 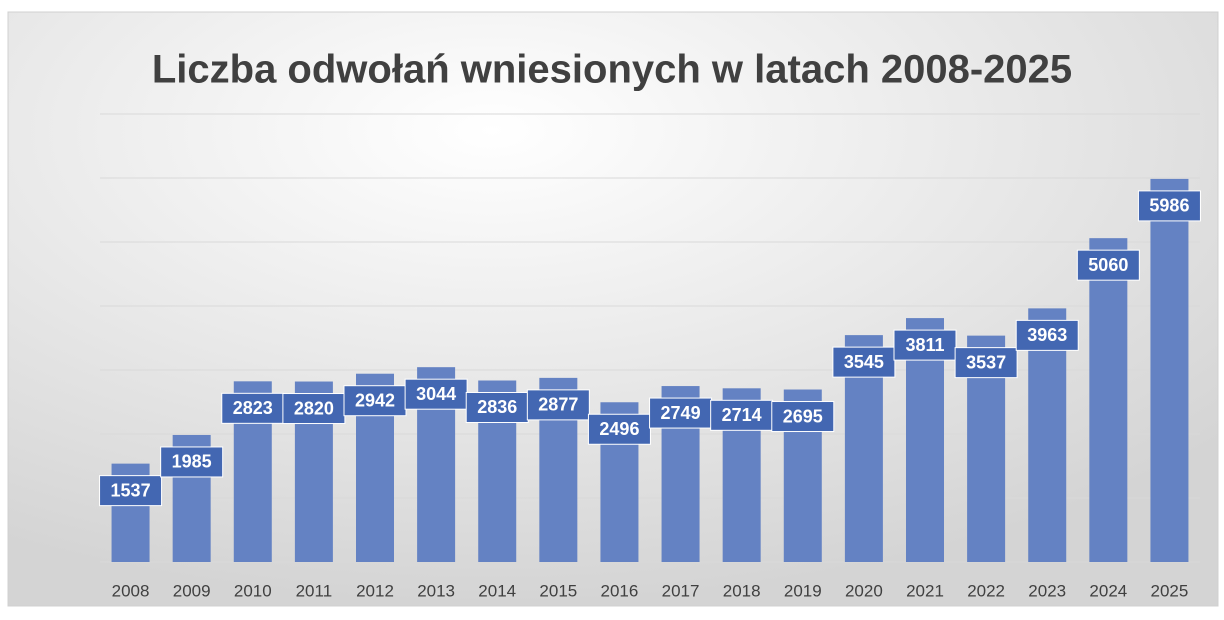 I want to click on data-label: 2823, so click(x=253, y=408).